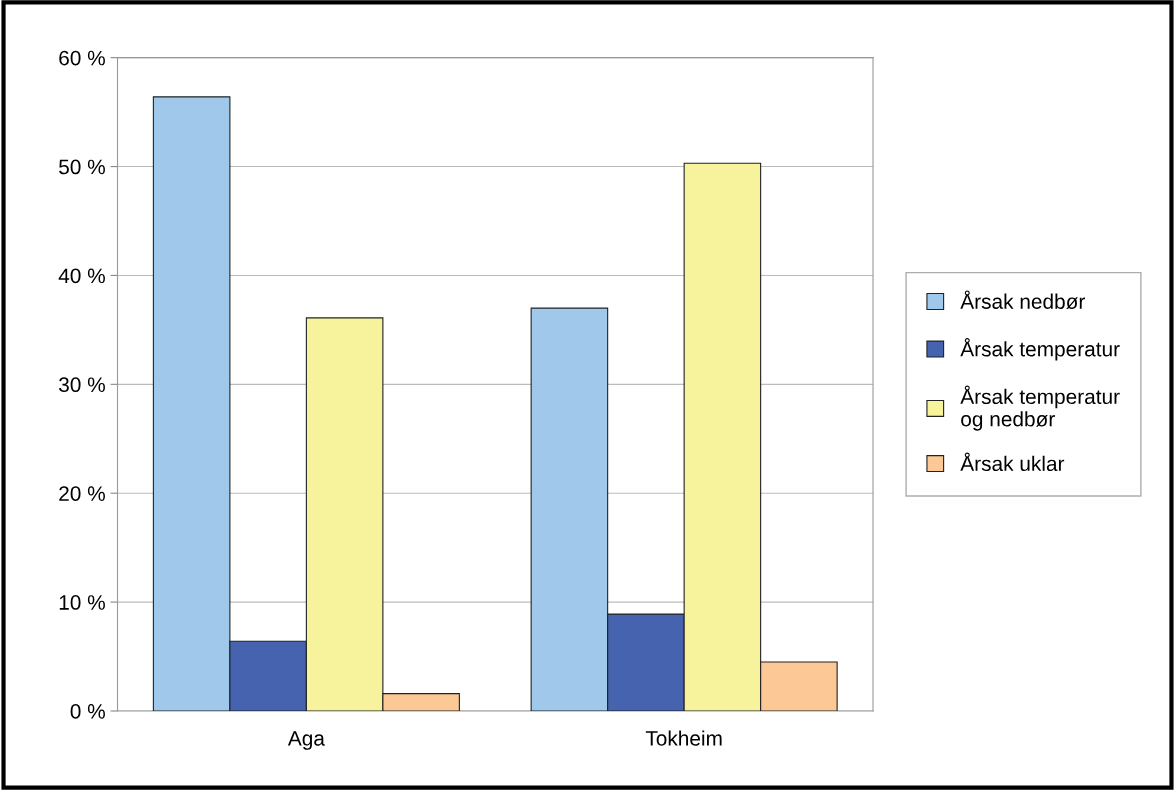  I want to click on y-tick-label: 30 %, so click(82, 385).